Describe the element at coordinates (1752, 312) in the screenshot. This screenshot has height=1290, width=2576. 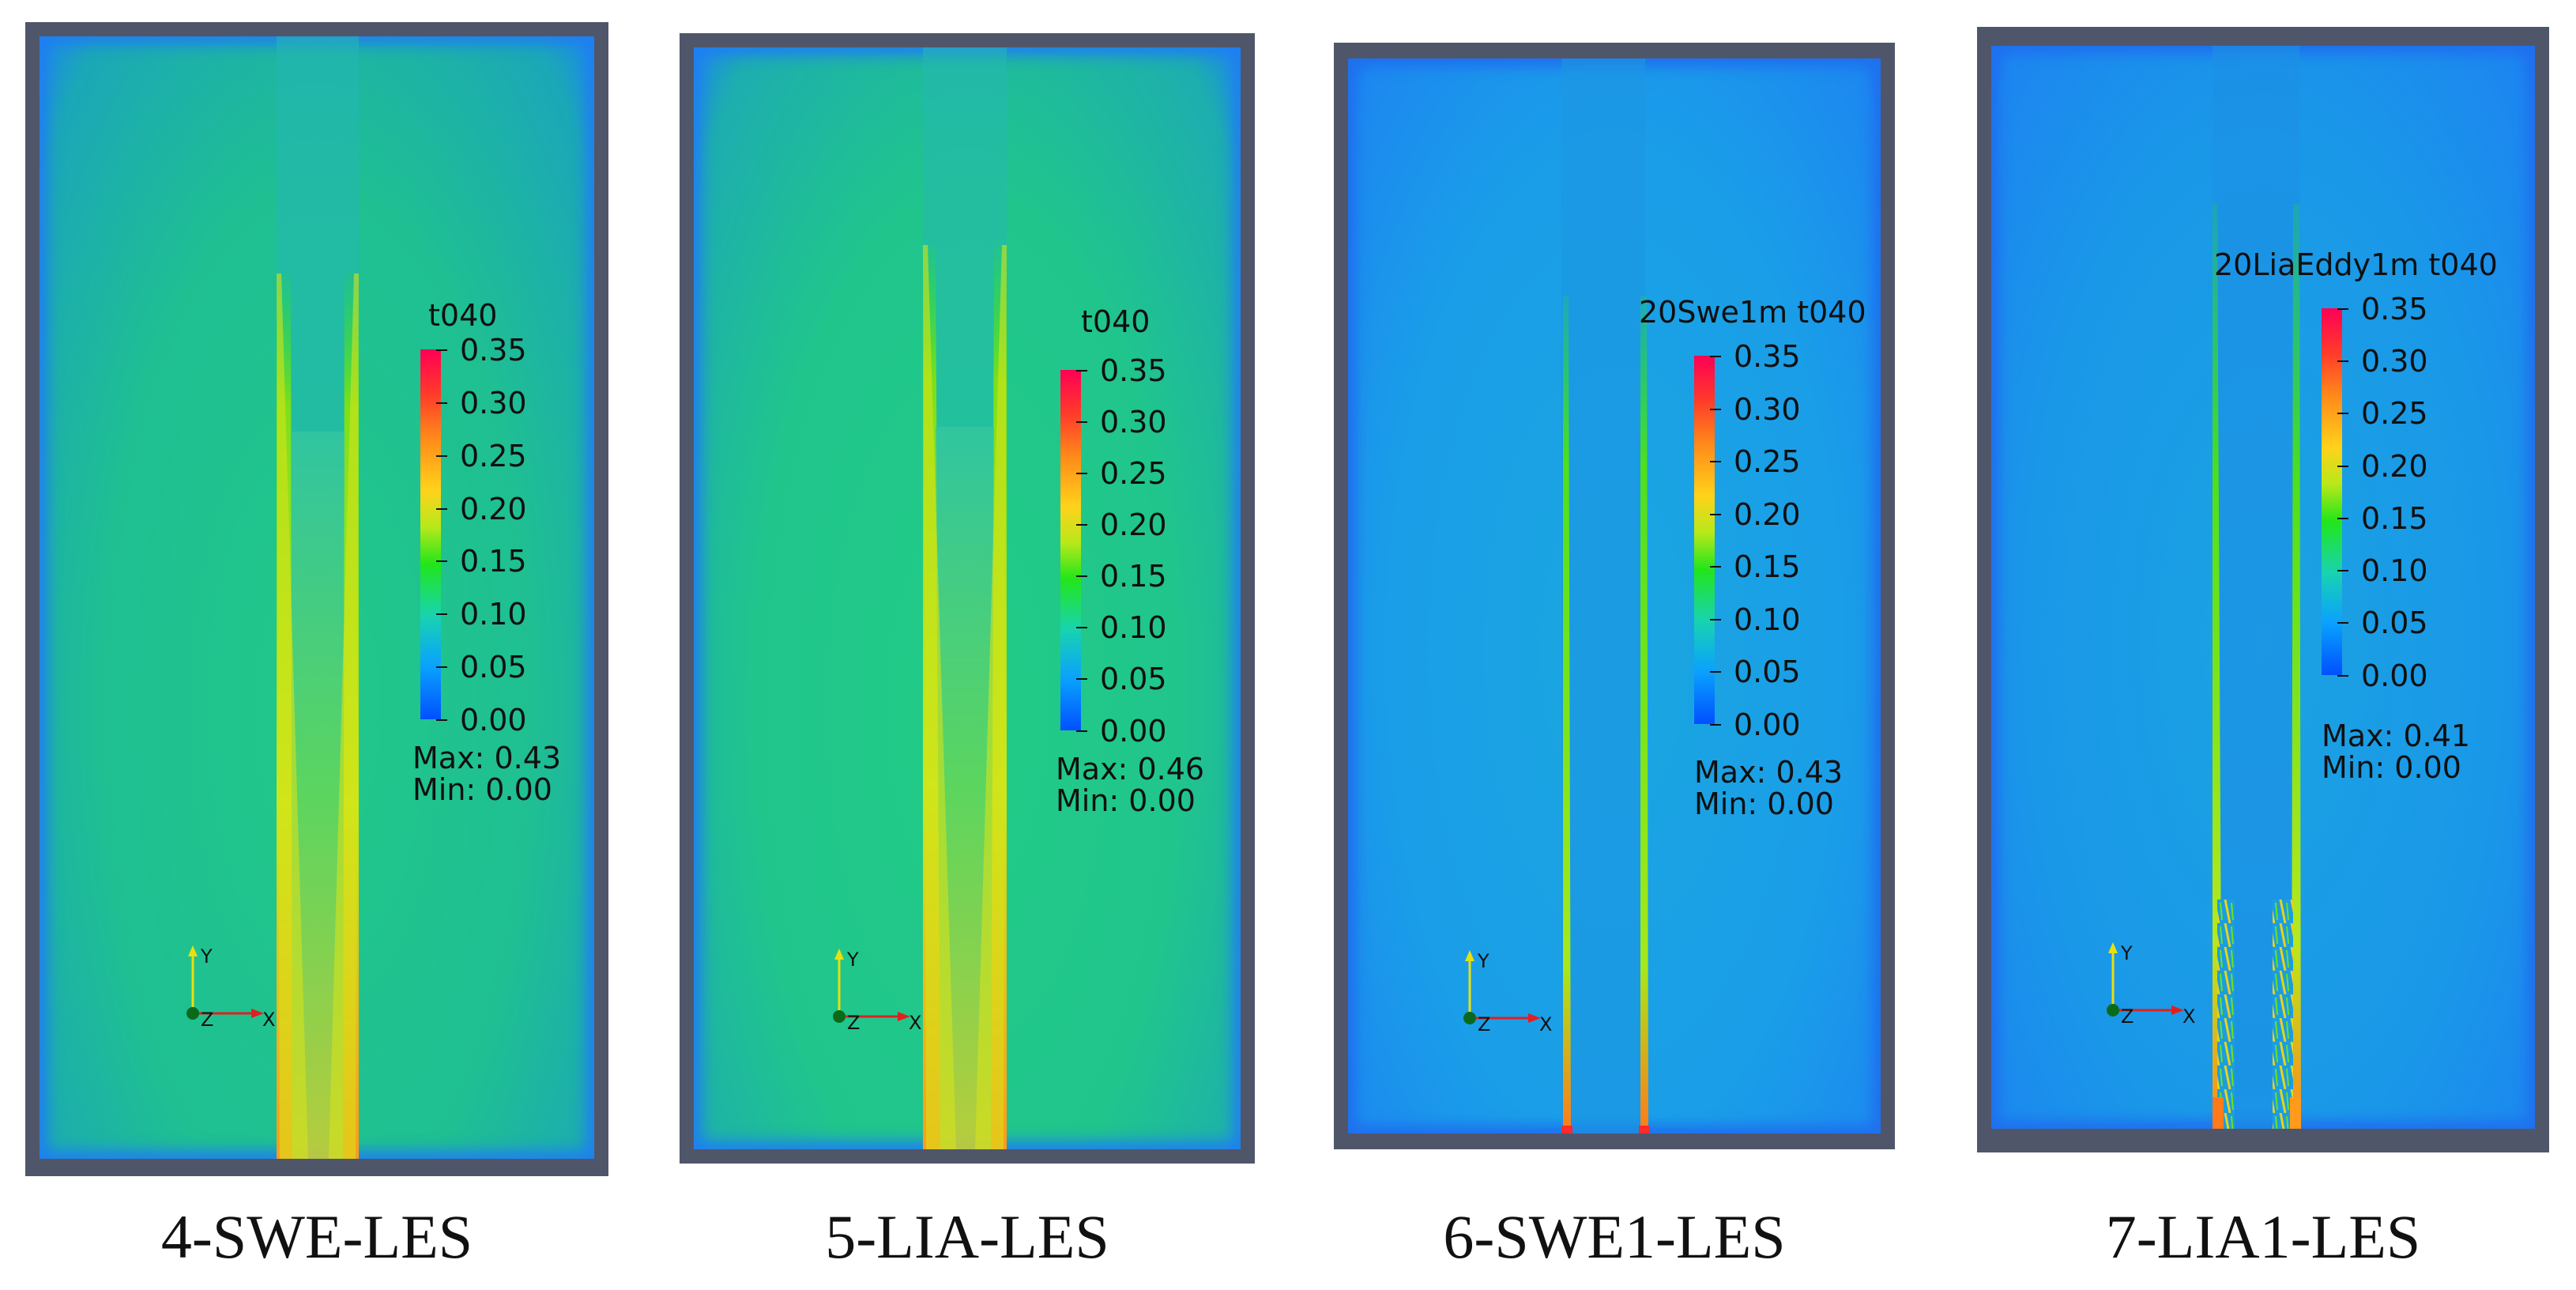
I see `legend-title: 20Swe1m t040` at that location.